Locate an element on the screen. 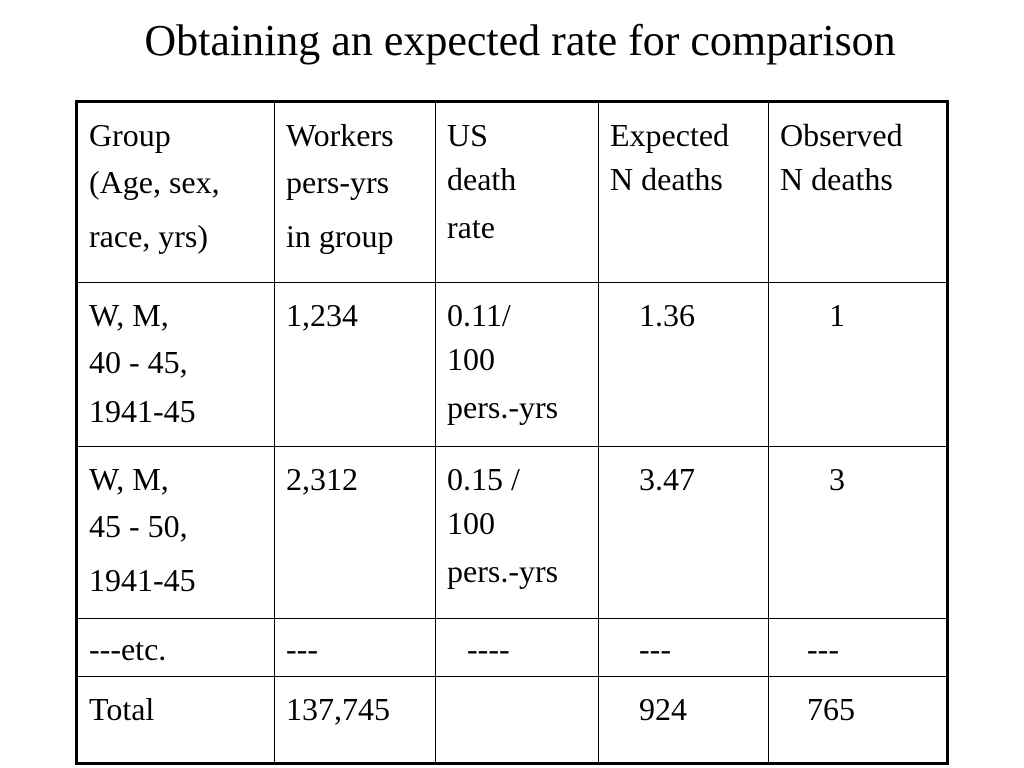 Image resolution: width=1024 pixels, height=768 pixels. cell-expected-value: 3.47 is located at coordinates (667, 479).